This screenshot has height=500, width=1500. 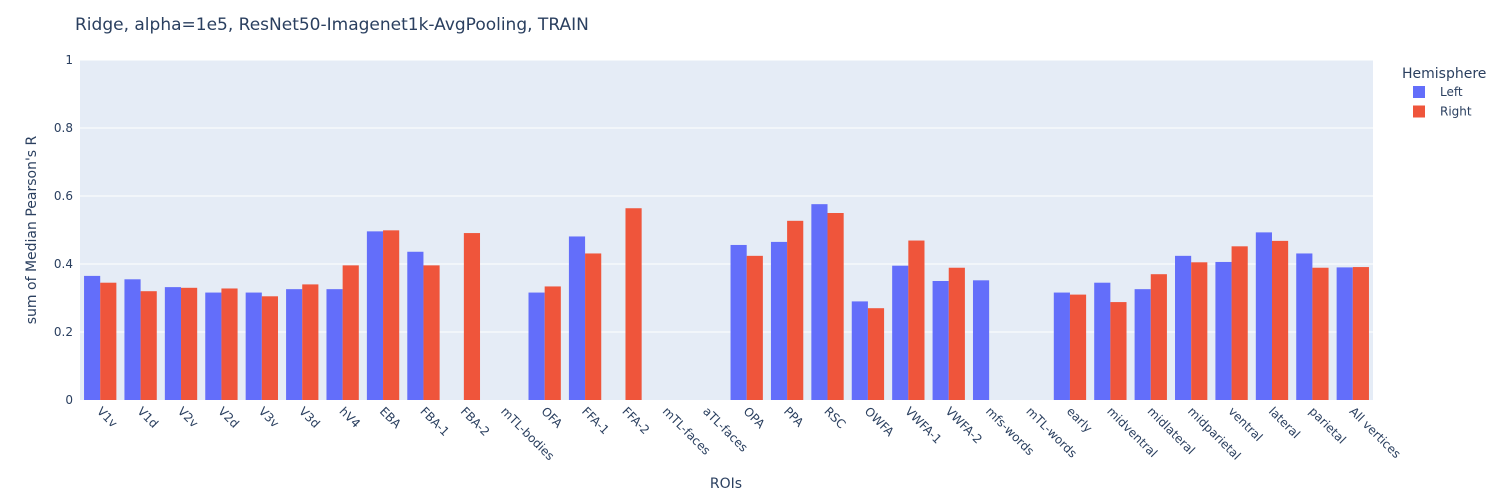 I want to click on bar-right-EBA, so click(x=391, y=315).